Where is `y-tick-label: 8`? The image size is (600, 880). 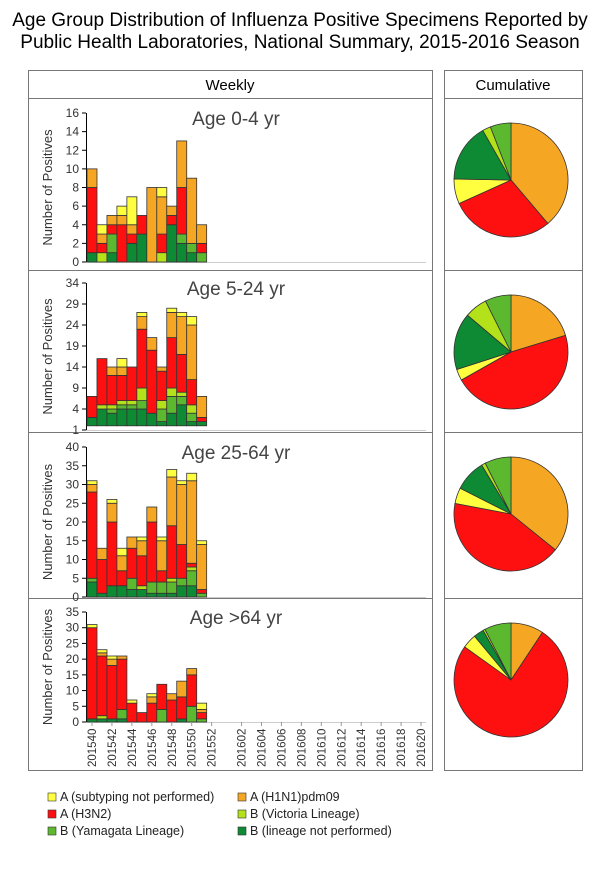 y-tick-label: 8 is located at coordinates (75, 188).